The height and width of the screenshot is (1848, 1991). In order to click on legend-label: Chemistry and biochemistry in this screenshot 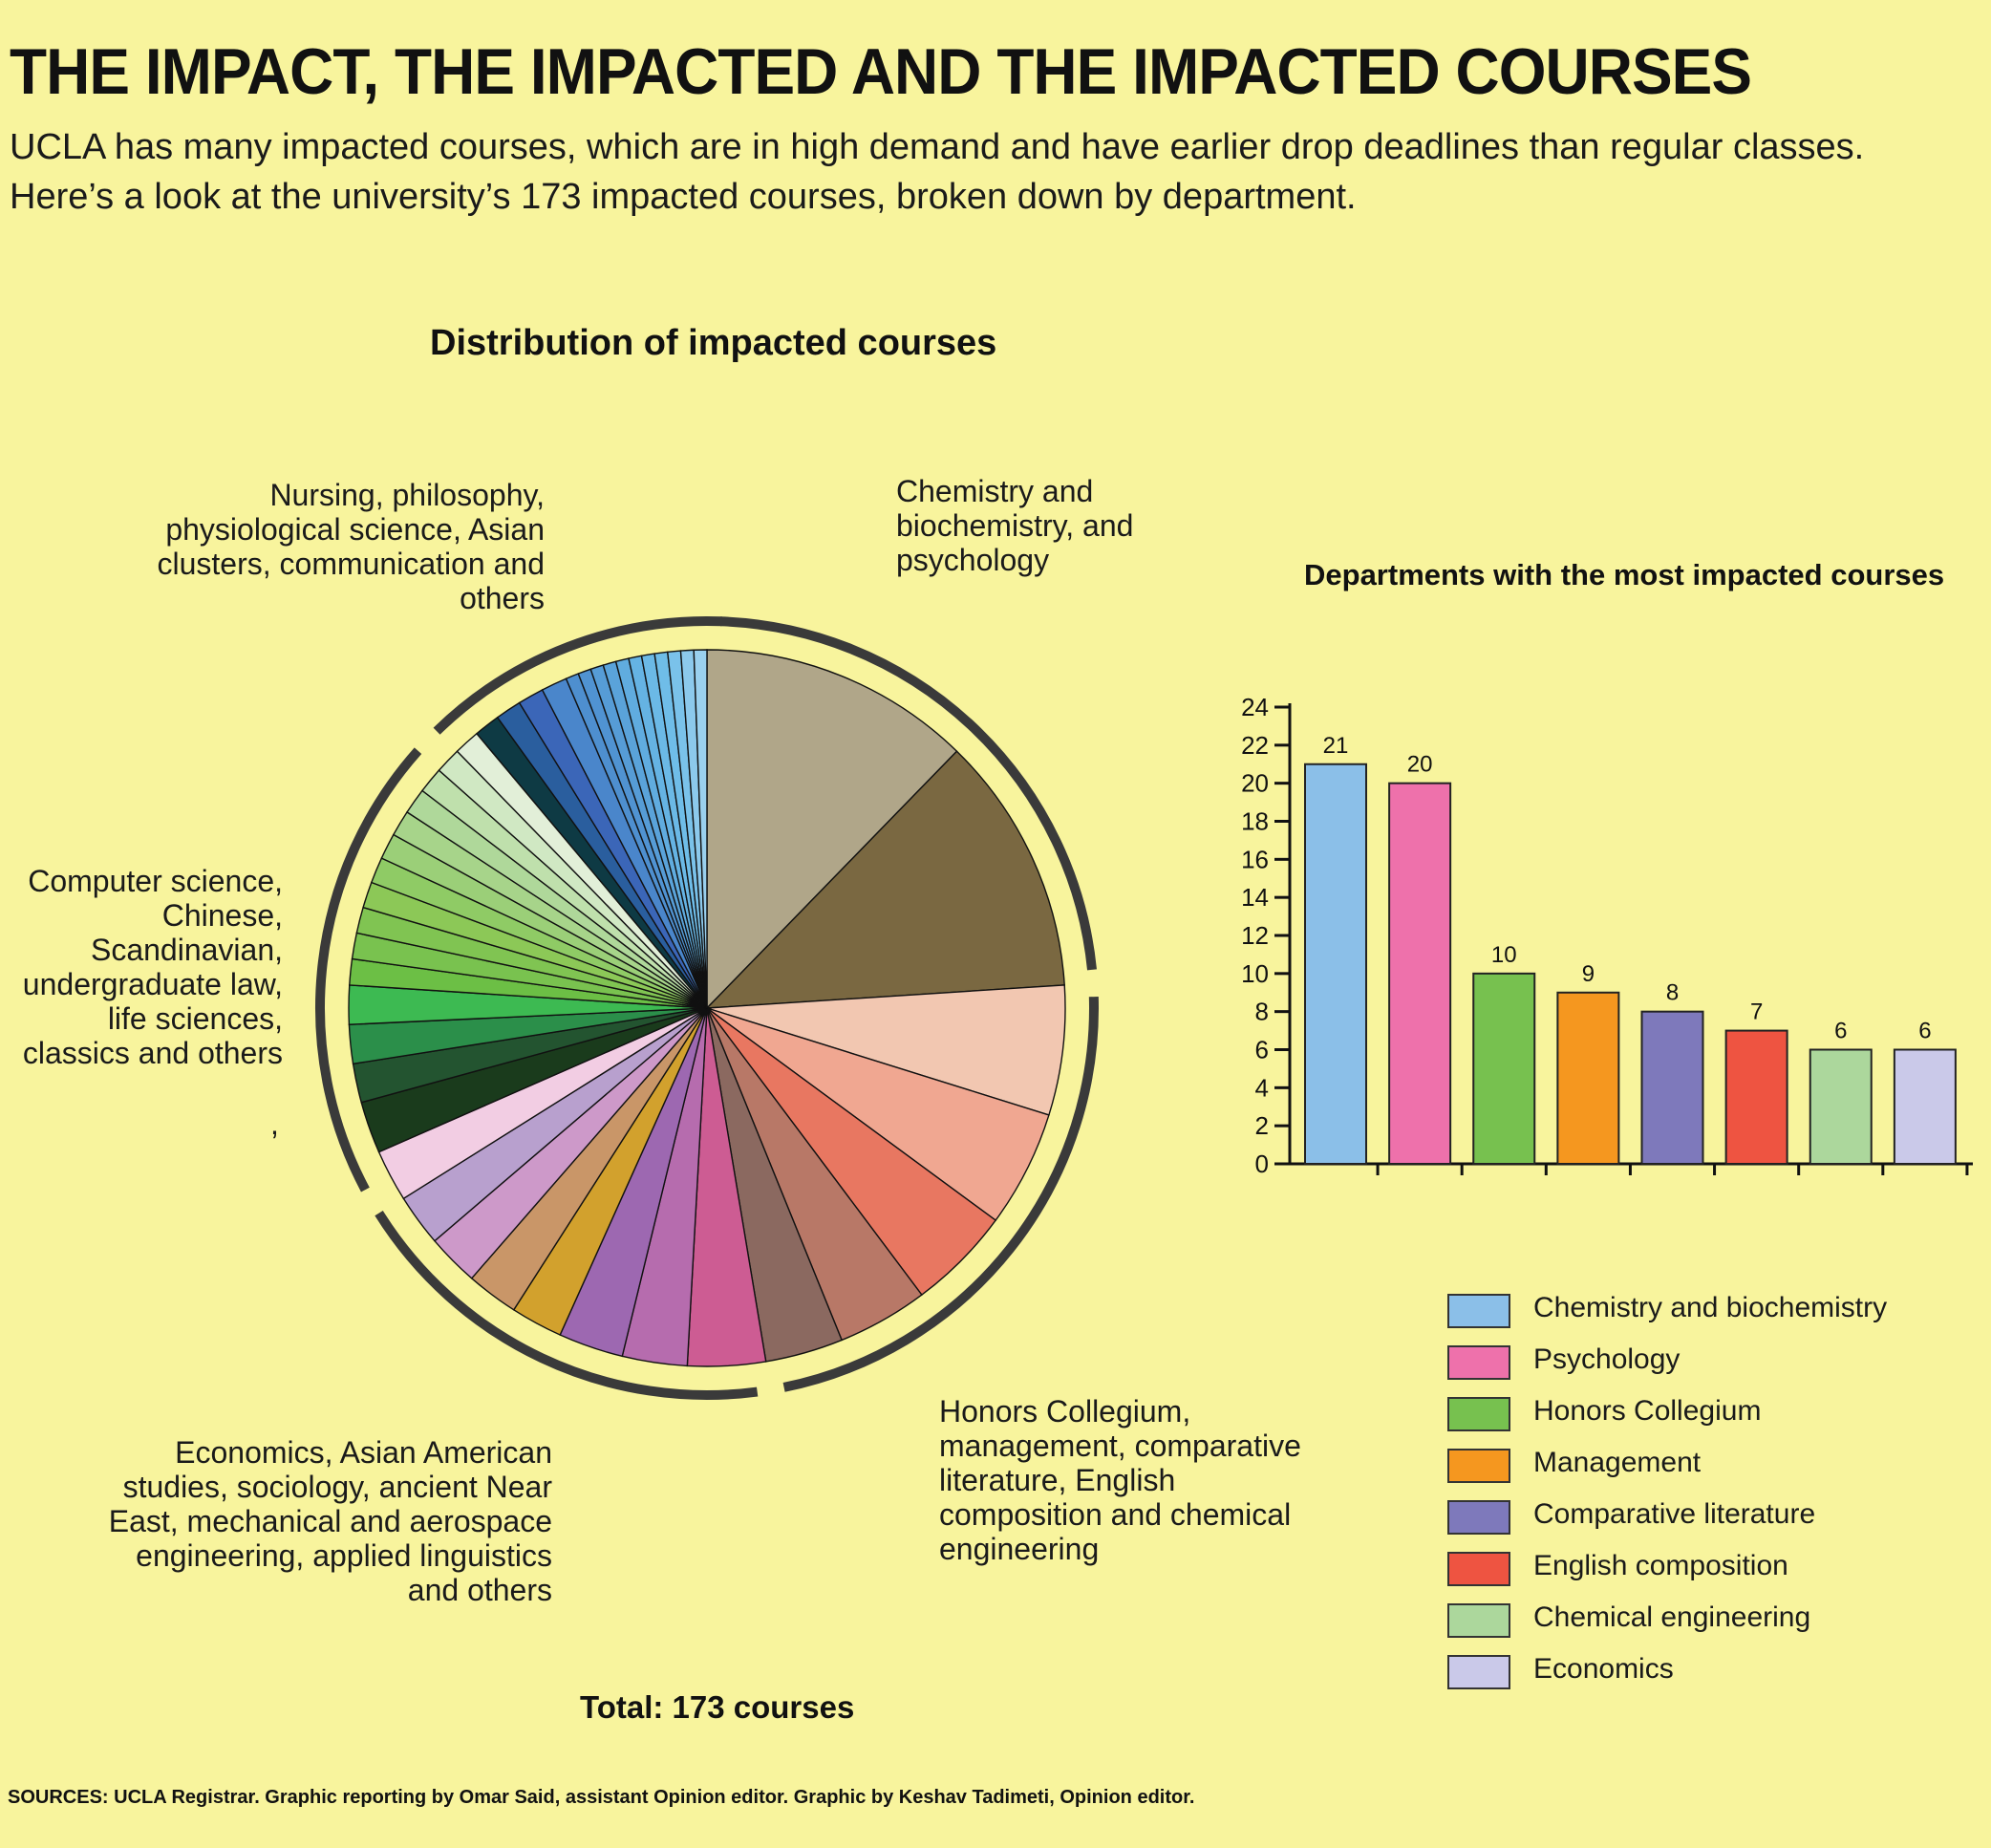, I will do `click(1710, 1307)`.